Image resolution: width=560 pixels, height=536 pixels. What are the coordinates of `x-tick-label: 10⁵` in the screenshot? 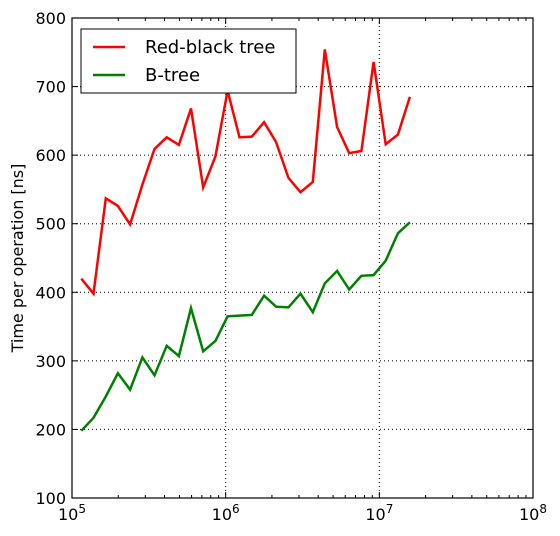 It's located at (72, 513).